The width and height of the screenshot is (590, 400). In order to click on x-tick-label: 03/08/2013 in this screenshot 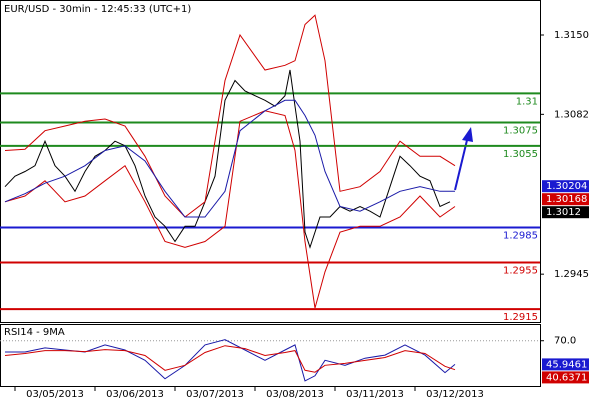, I will do `click(295, 394)`.